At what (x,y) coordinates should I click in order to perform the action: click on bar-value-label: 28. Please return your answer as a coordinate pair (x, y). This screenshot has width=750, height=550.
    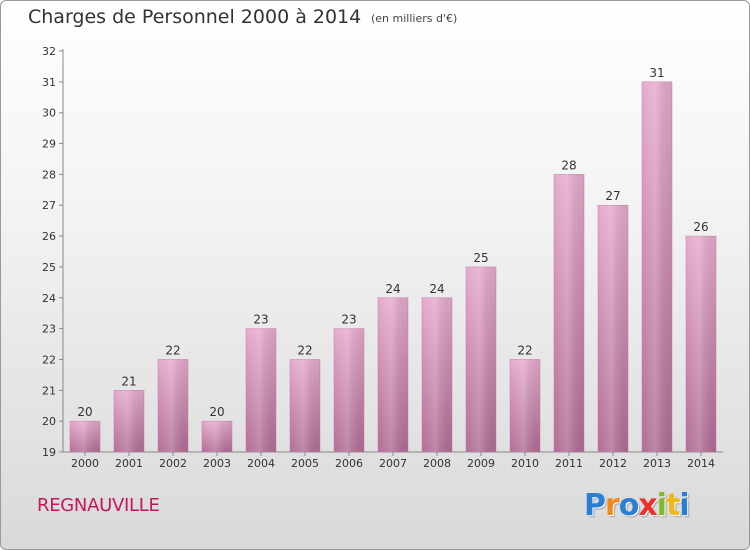
    Looking at the image, I should click on (568, 165).